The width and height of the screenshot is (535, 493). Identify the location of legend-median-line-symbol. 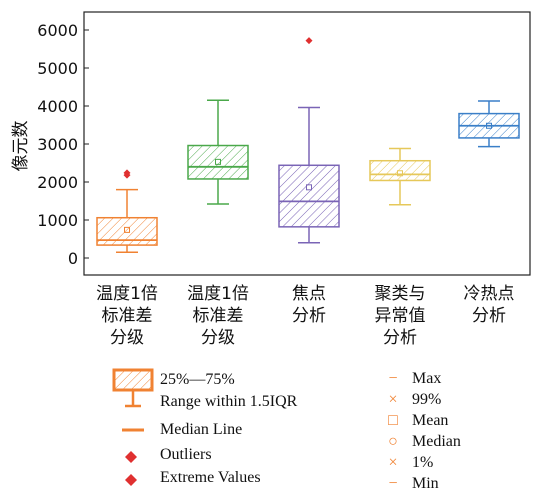
(133, 430).